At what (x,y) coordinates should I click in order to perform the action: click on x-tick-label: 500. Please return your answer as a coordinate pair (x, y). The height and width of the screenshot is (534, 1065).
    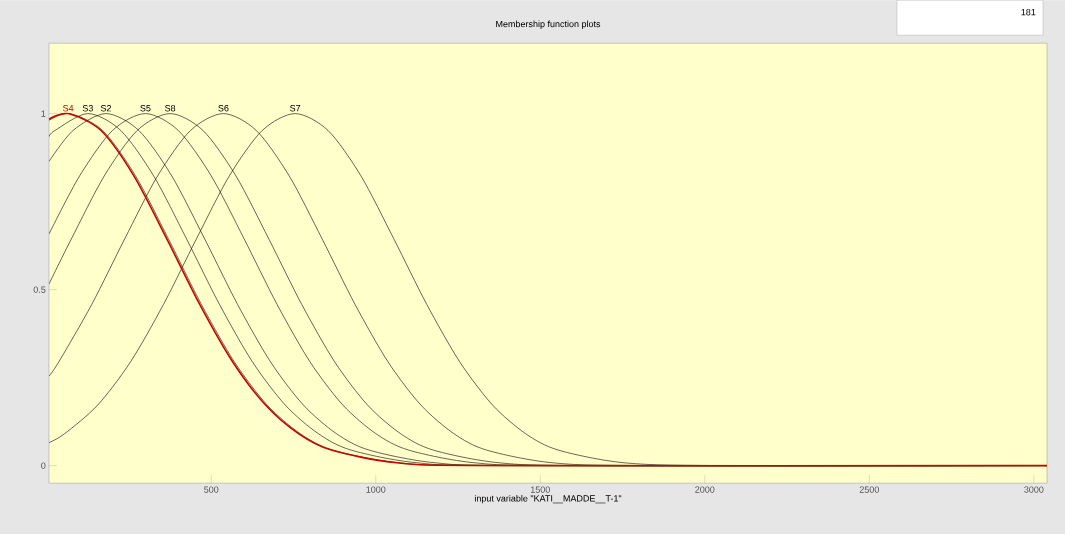
    Looking at the image, I should click on (211, 489).